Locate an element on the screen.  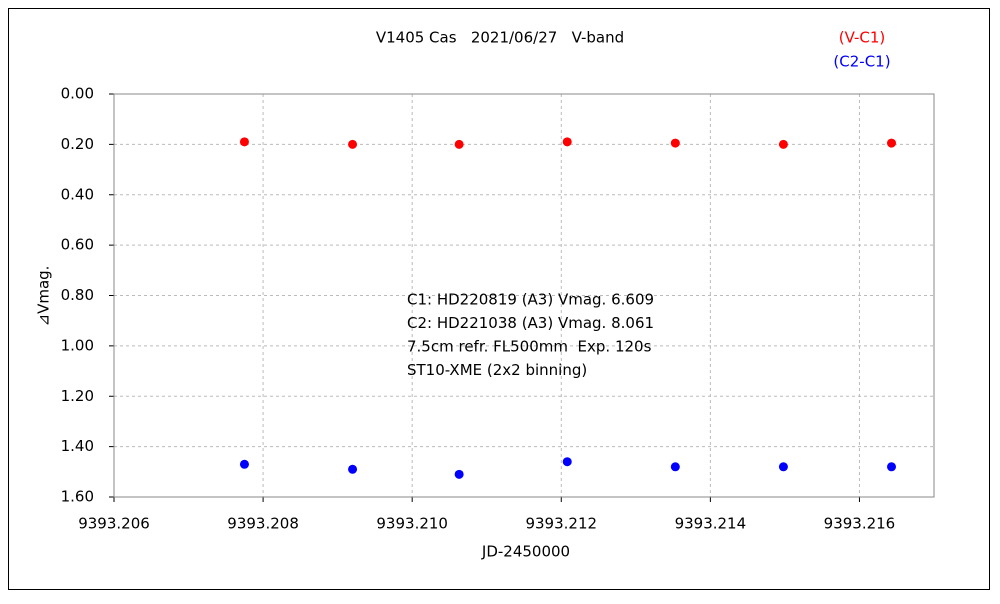
y-tick-label: 1.00 is located at coordinates (77, 345).